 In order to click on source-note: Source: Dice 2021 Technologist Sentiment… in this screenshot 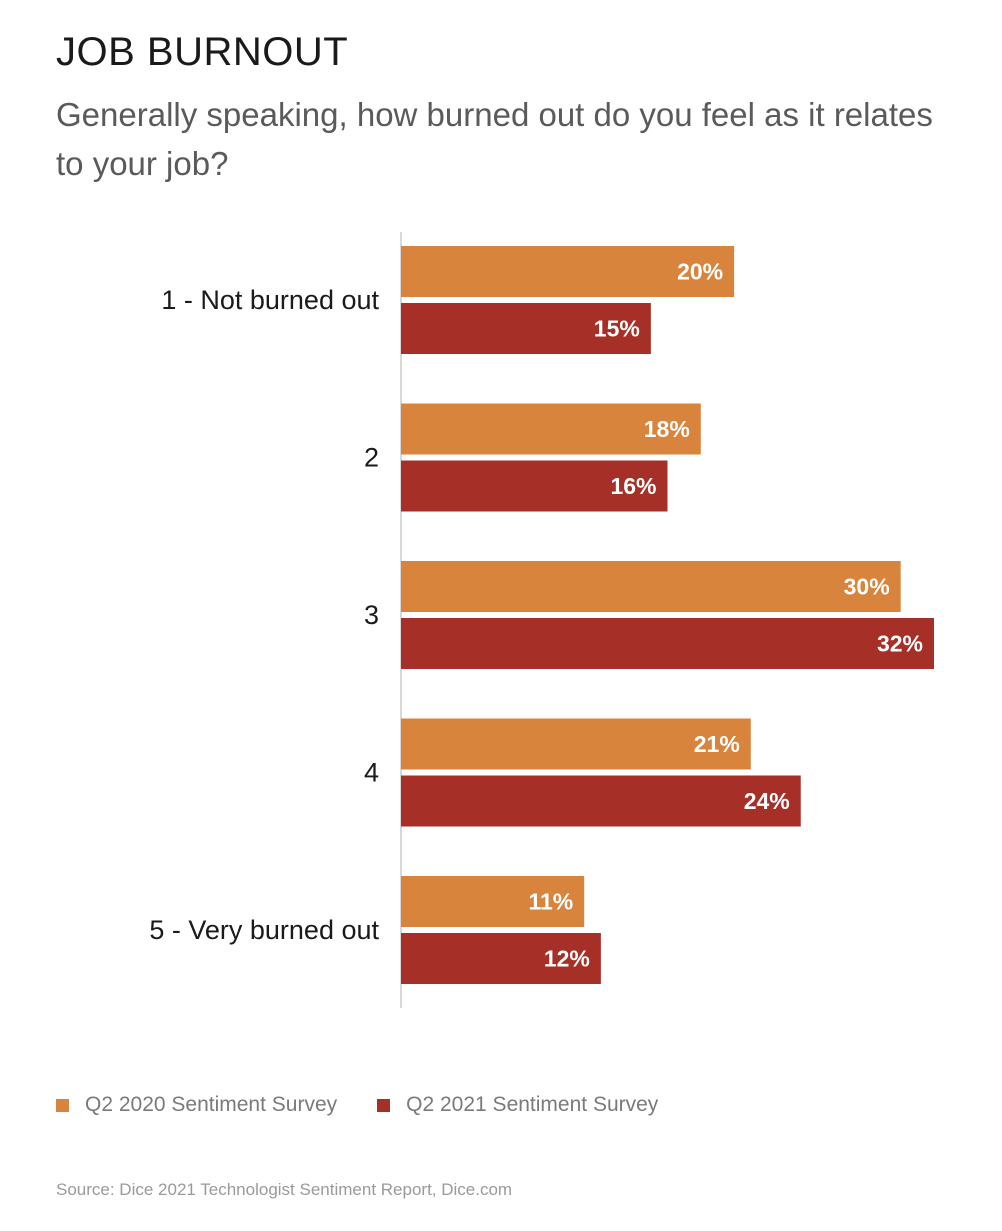, I will do `click(284, 1189)`.